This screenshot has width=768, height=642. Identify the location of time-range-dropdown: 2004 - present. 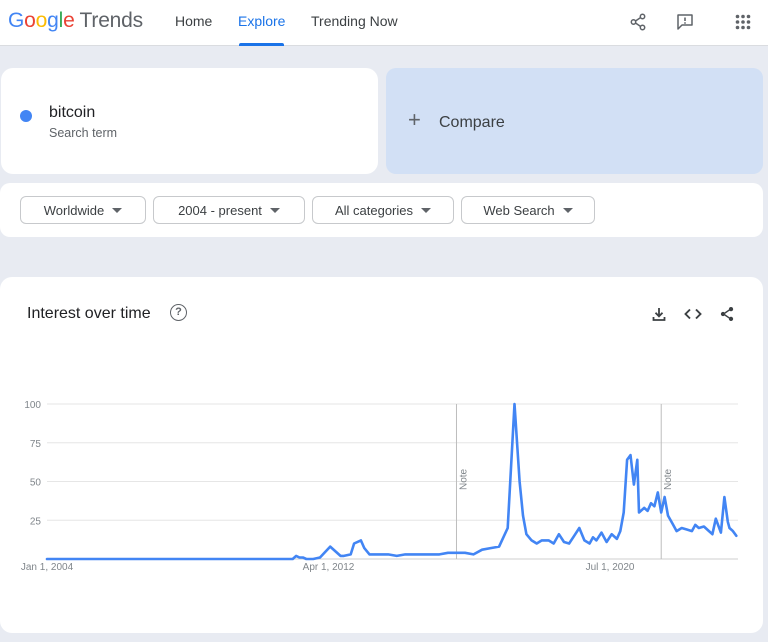
(229, 210).